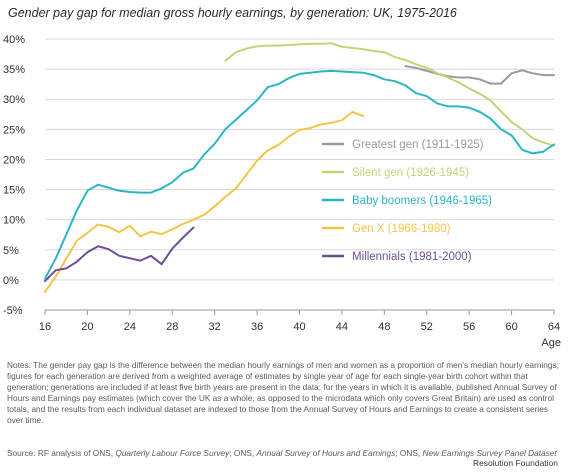 The image size is (570, 474). Describe the element at coordinates (14, 221) in the screenshot. I see `y-tick-label: 10%` at that location.